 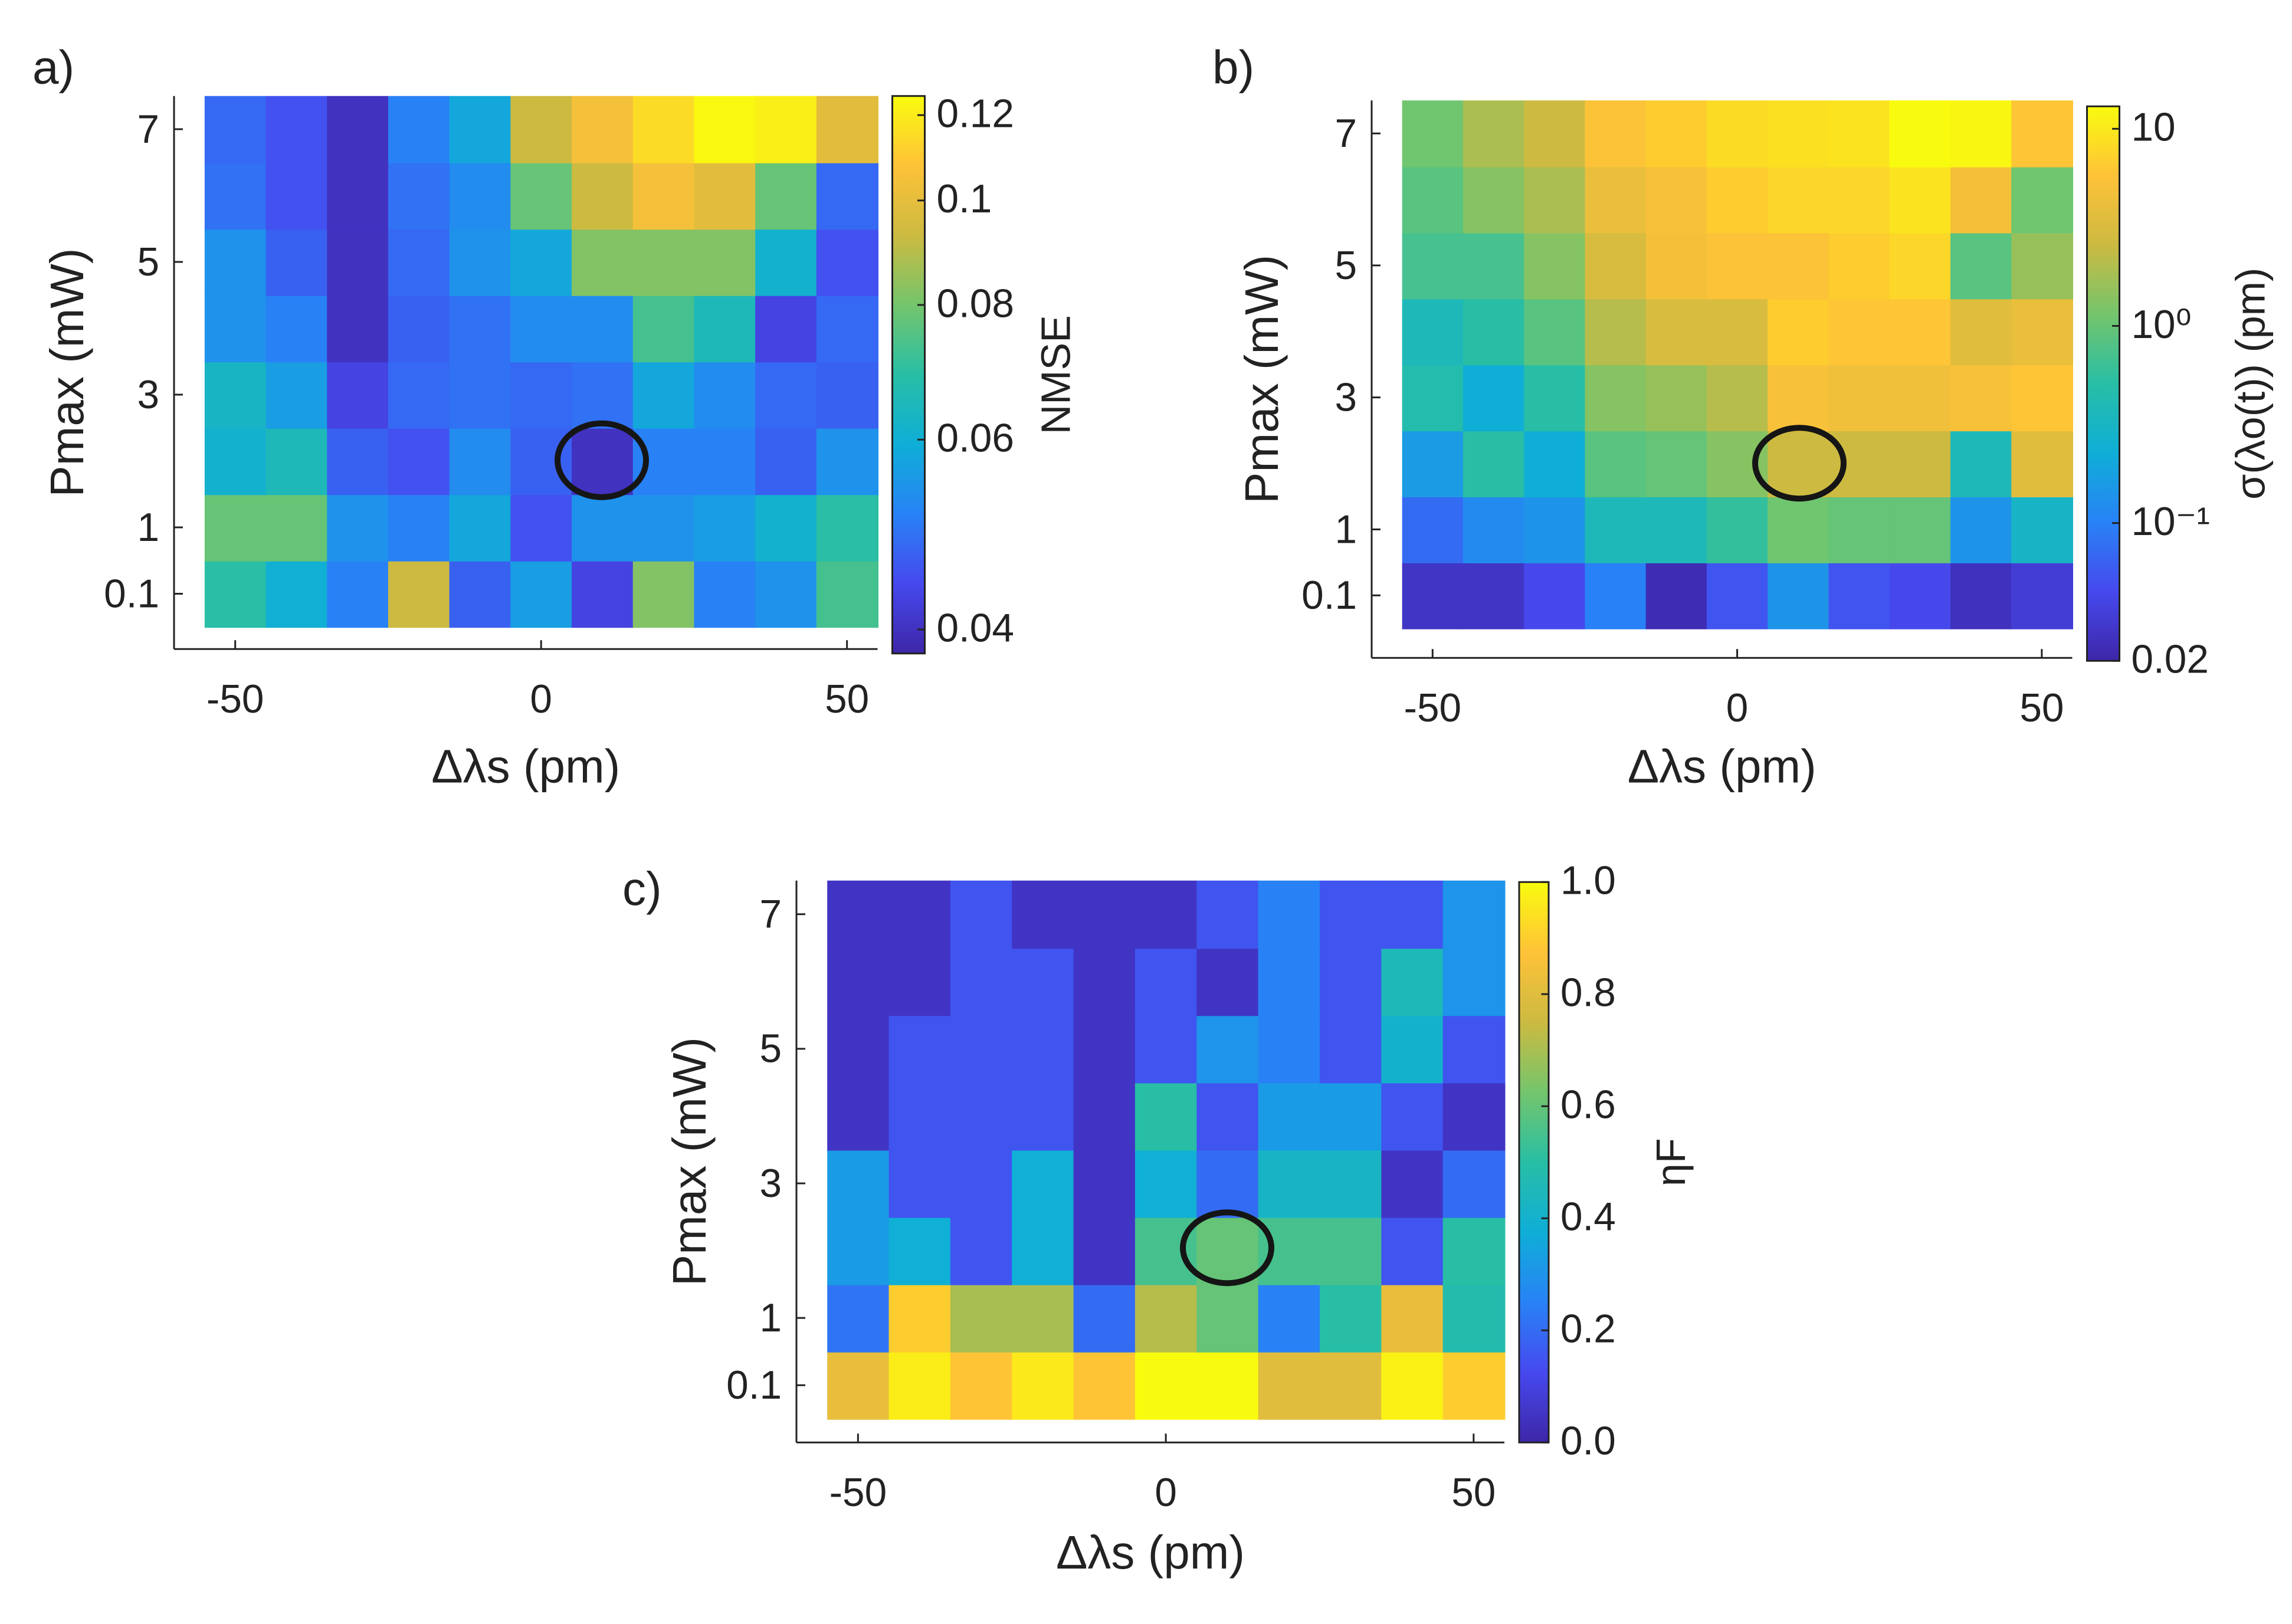 I want to click on colorbar-label: NMSE, so click(x=1055, y=374).